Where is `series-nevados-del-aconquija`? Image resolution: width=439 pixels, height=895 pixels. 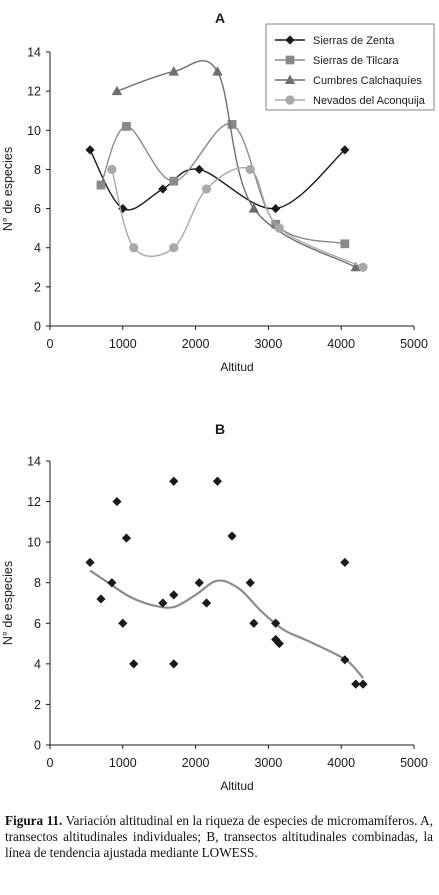
series-nevados-del-aconquija is located at coordinates (237, 218).